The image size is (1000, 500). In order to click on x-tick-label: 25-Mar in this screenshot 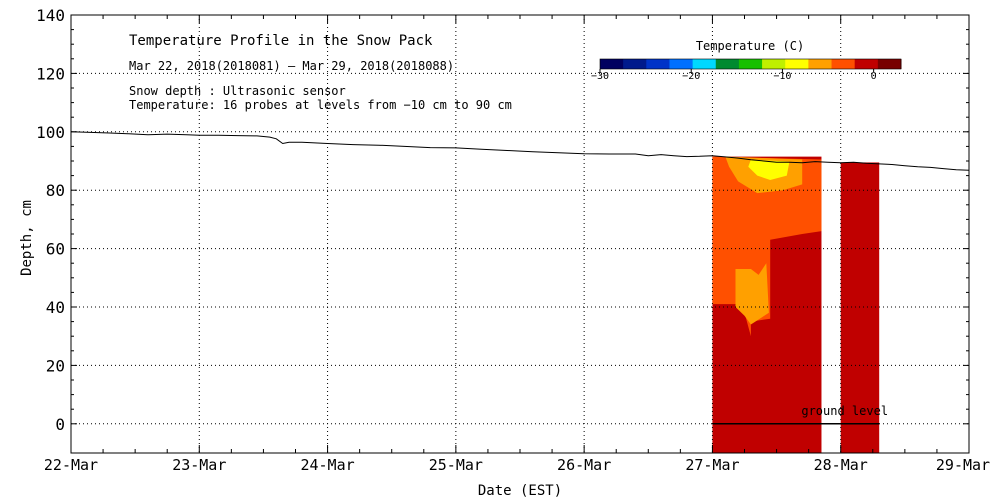, I will do `click(456, 465)`.